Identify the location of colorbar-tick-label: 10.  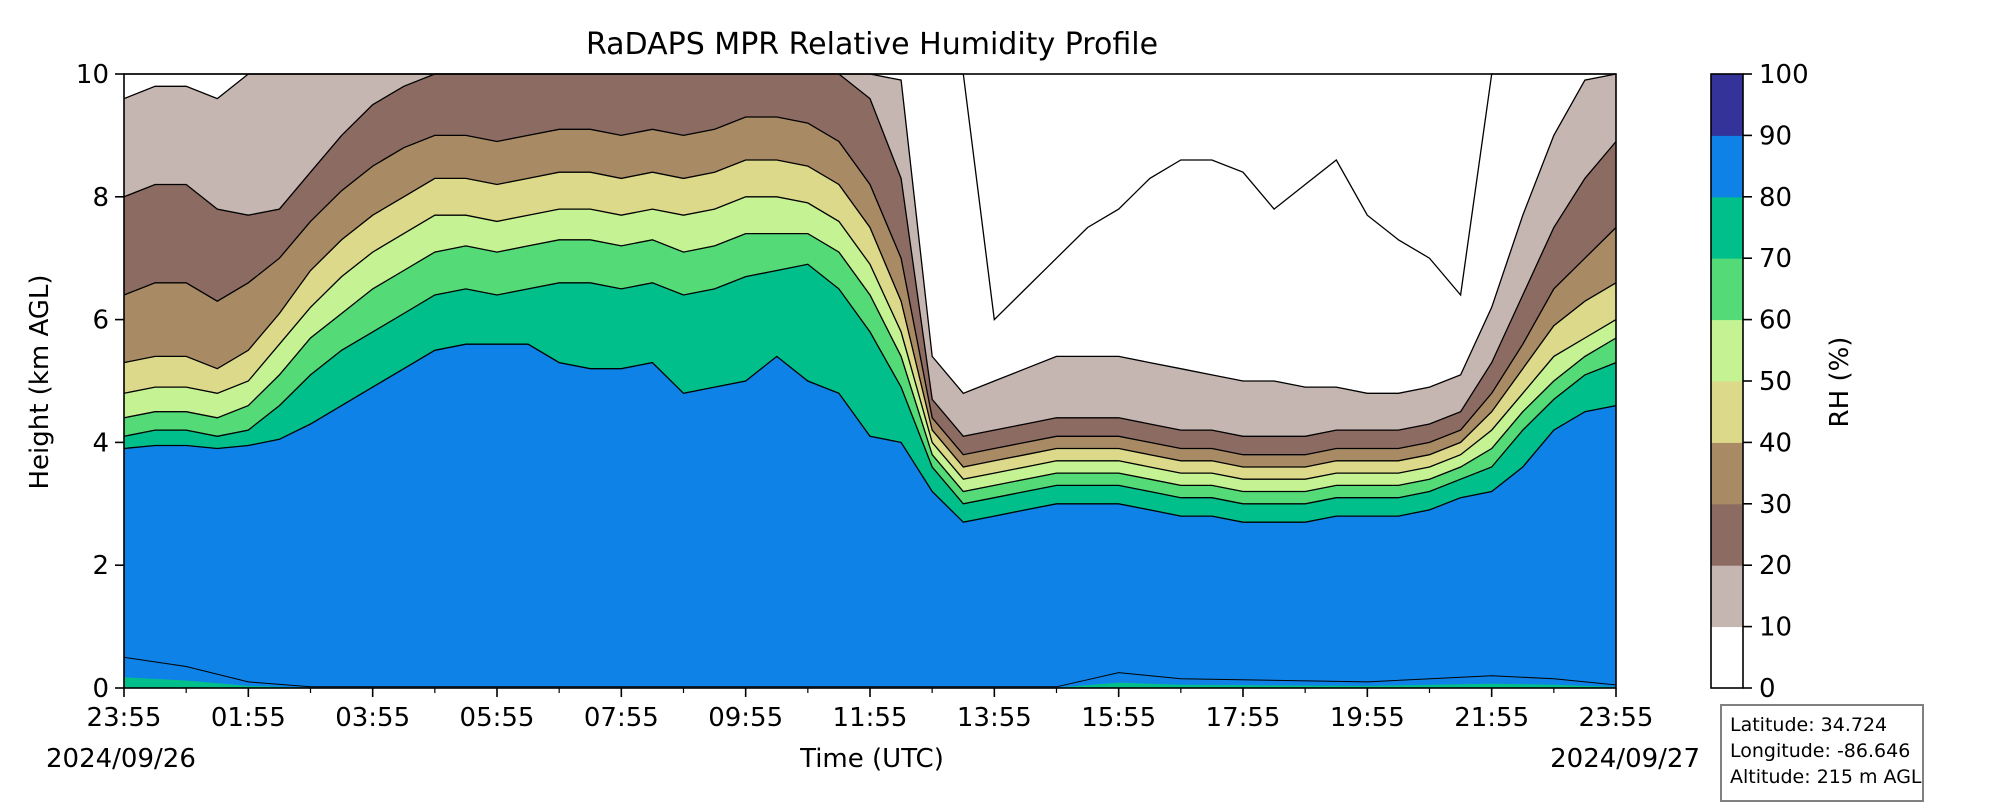
(1775, 628).